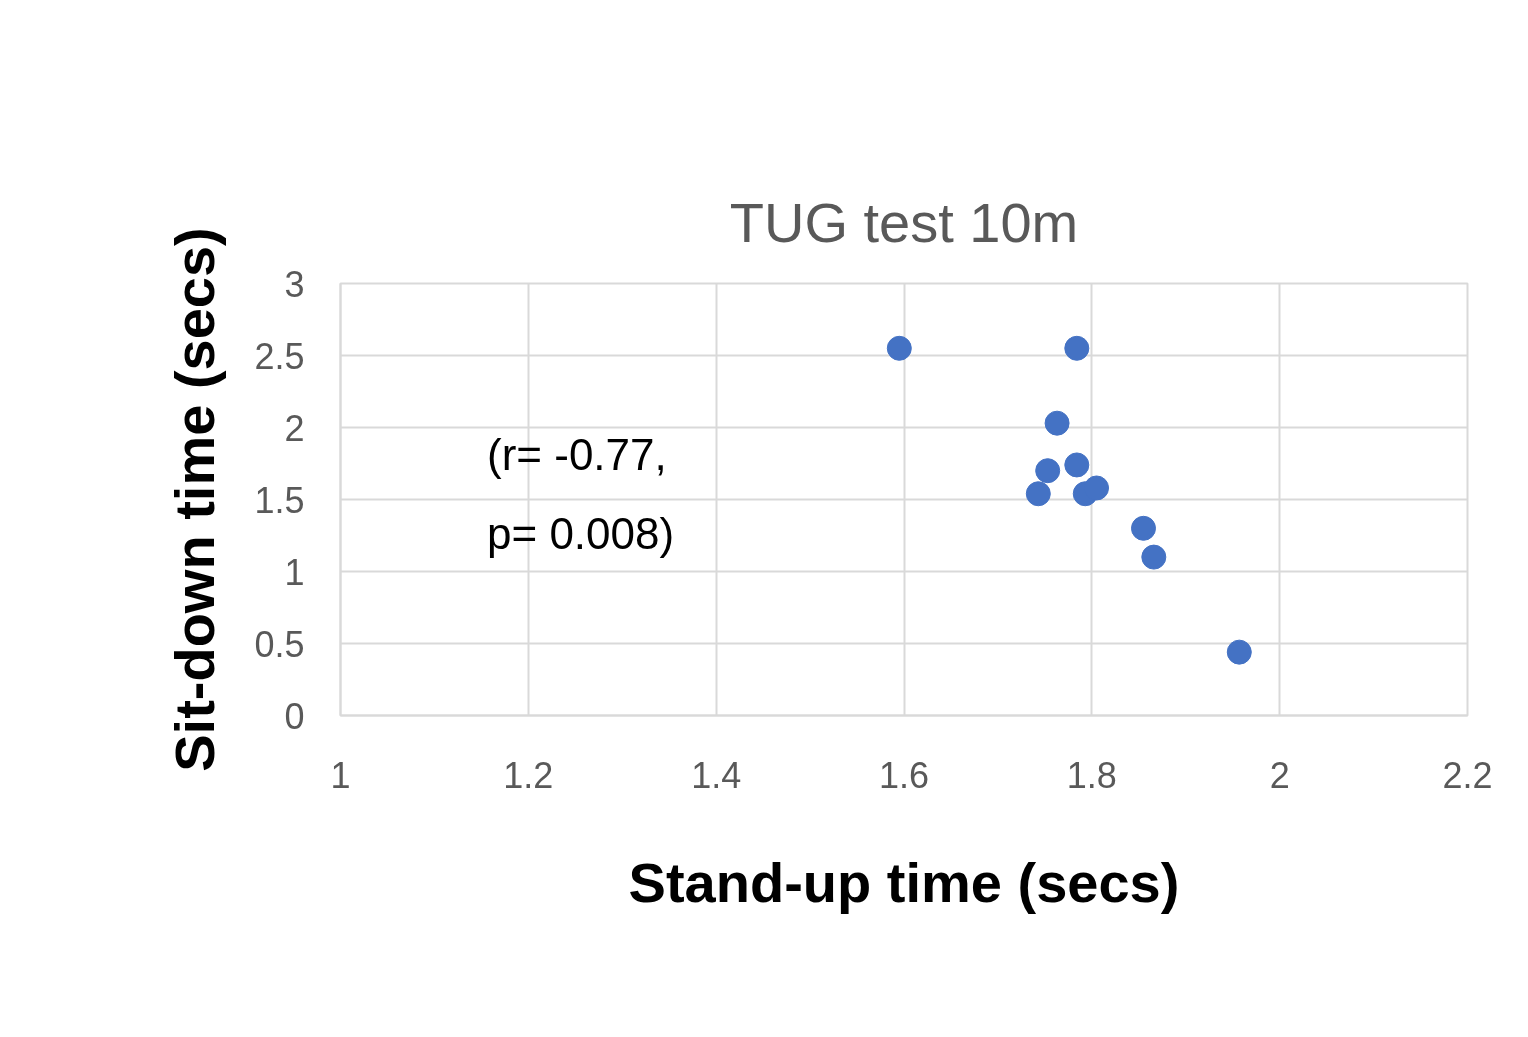 Image resolution: width=1528 pixels, height=1037 pixels. Describe the element at coordinates (904, 222) in the screenshot. I see `chart-title: TUG test 10m` at that location.